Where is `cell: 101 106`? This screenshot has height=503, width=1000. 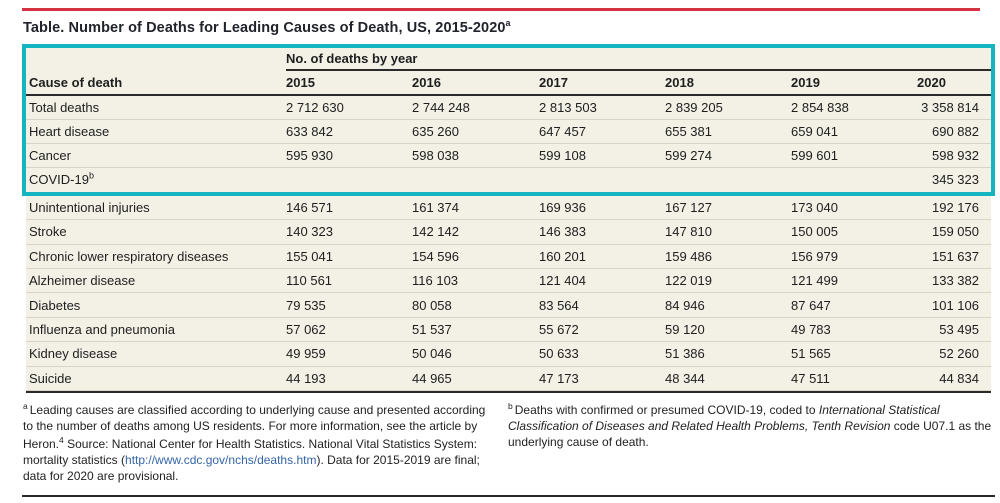
cell: 101 106 is located at coordinates (955, 305).